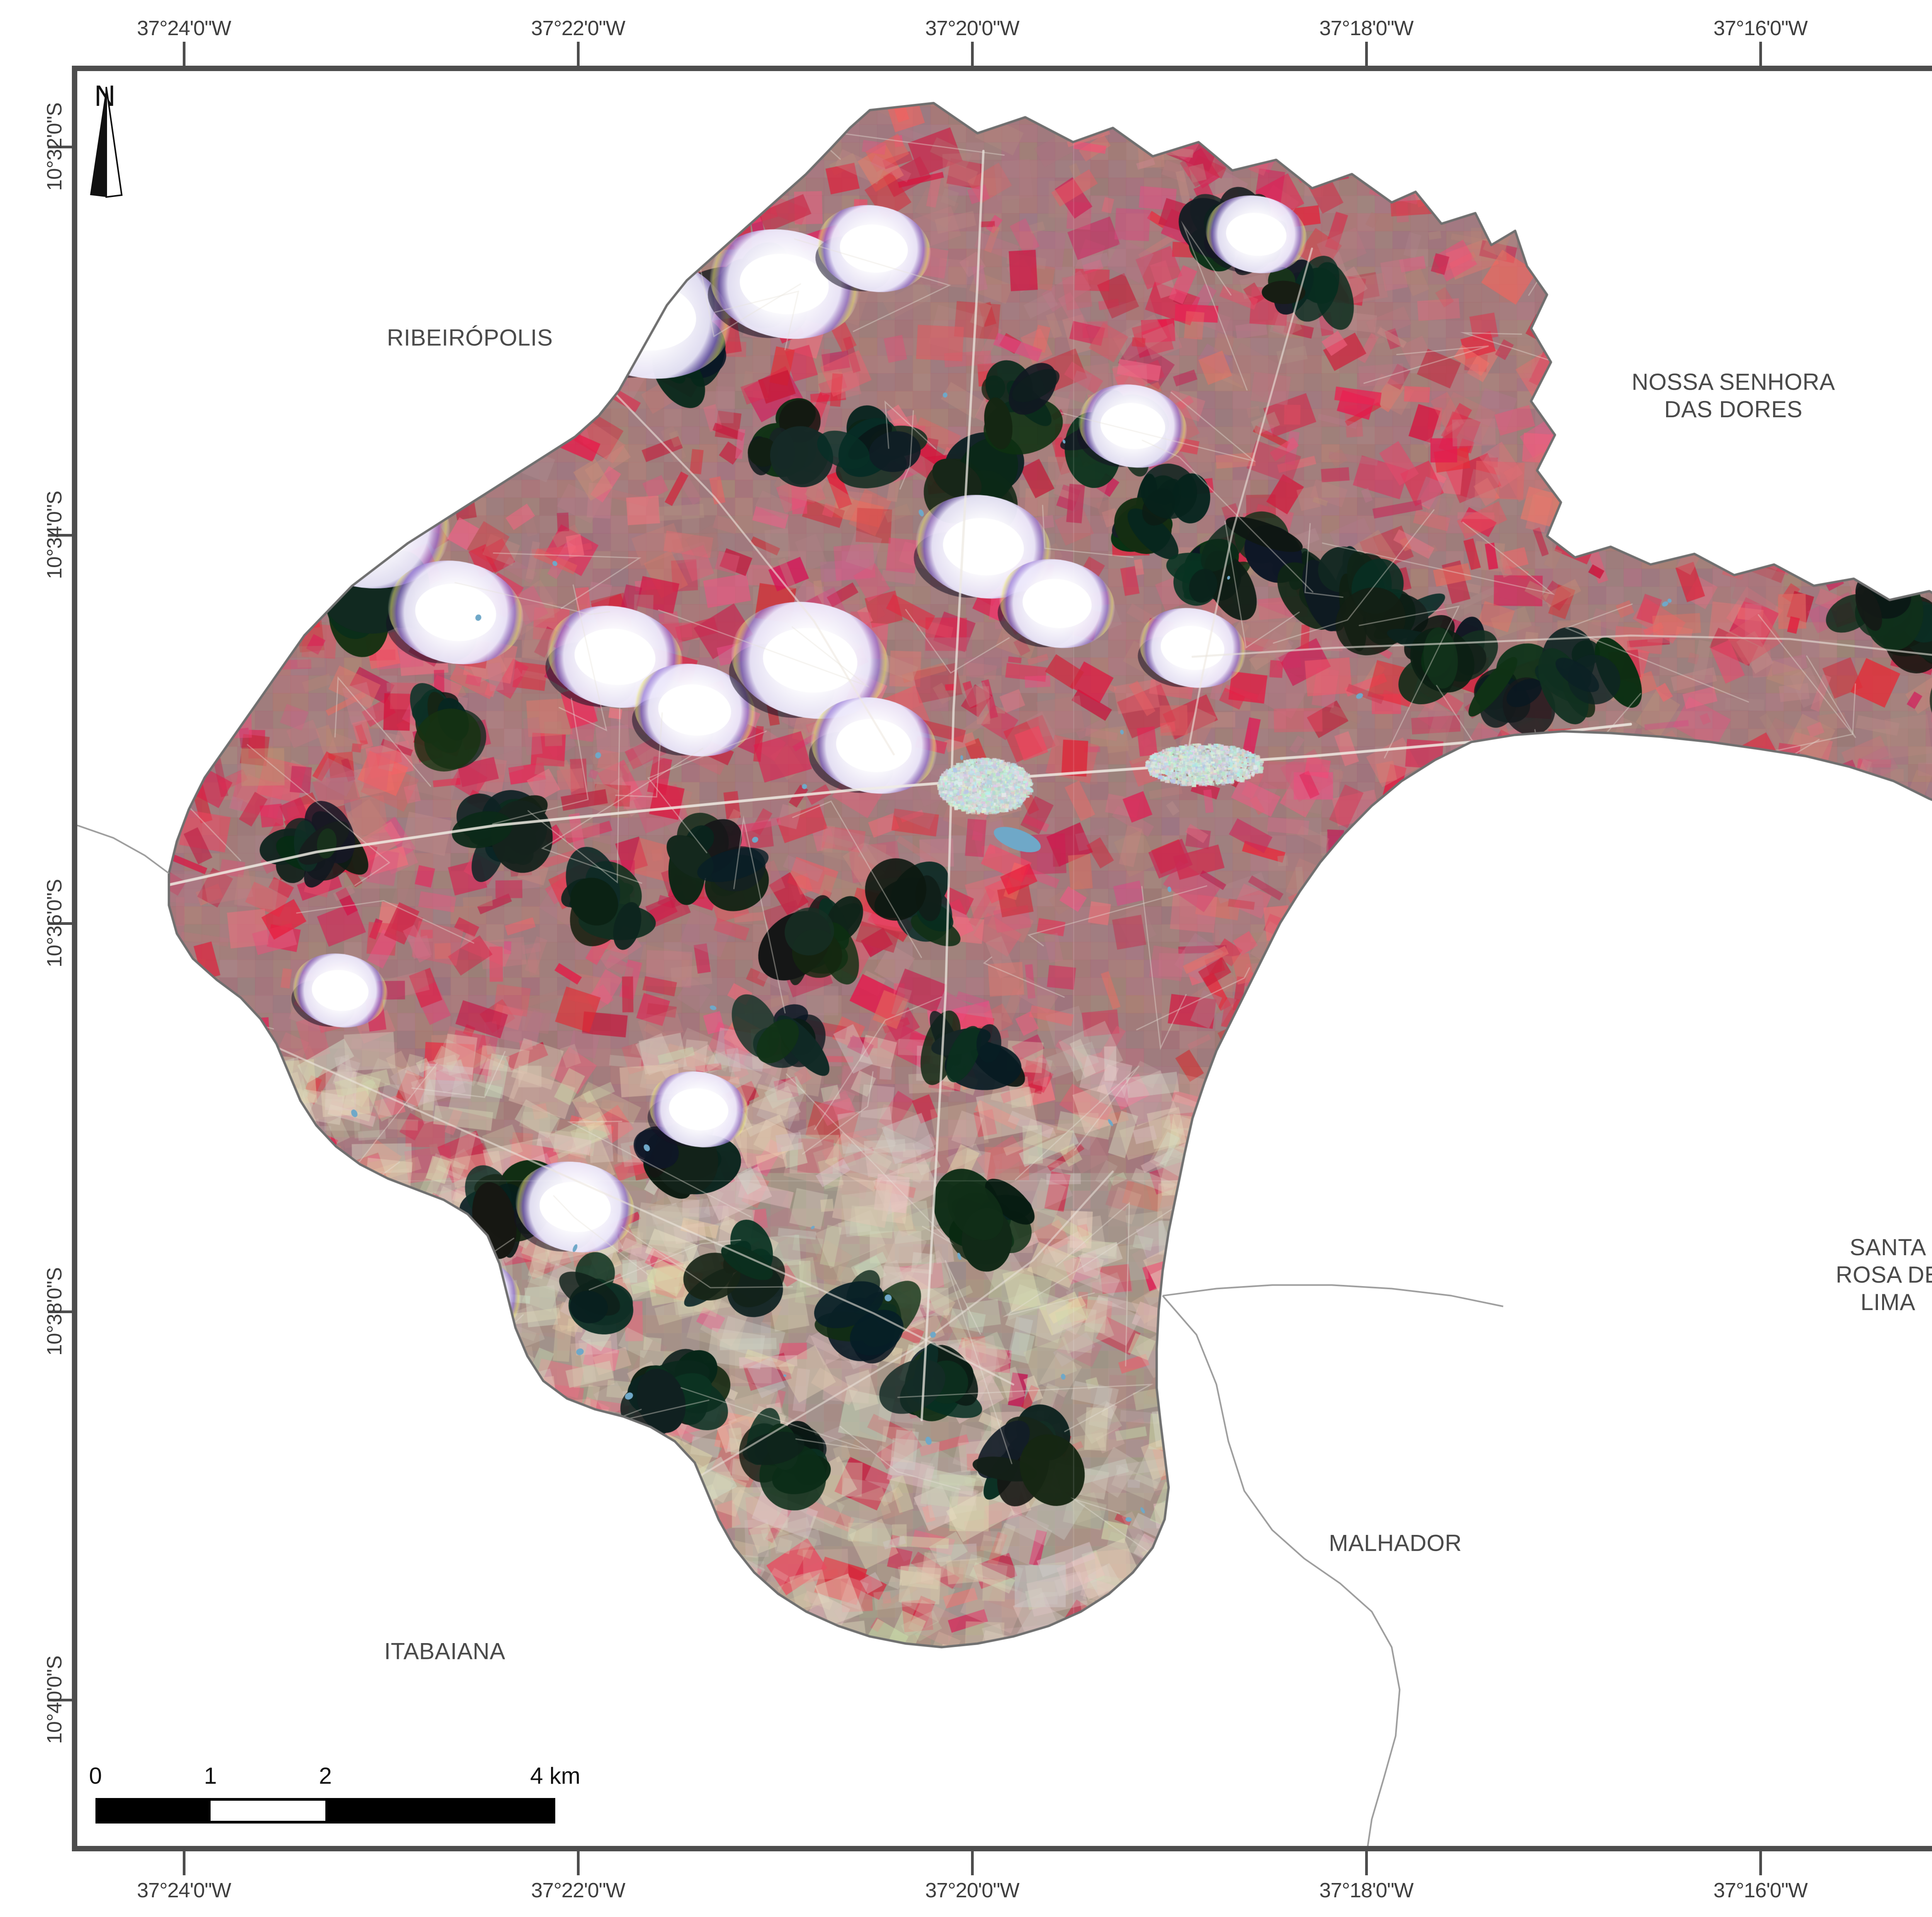 The height and width of the screenshot is (1917, 1932). What do you see at coordinates (445, 1651) in the screenshot?
I see `map-place-label: ITABAIANA` at bounding box center [445, 1651].